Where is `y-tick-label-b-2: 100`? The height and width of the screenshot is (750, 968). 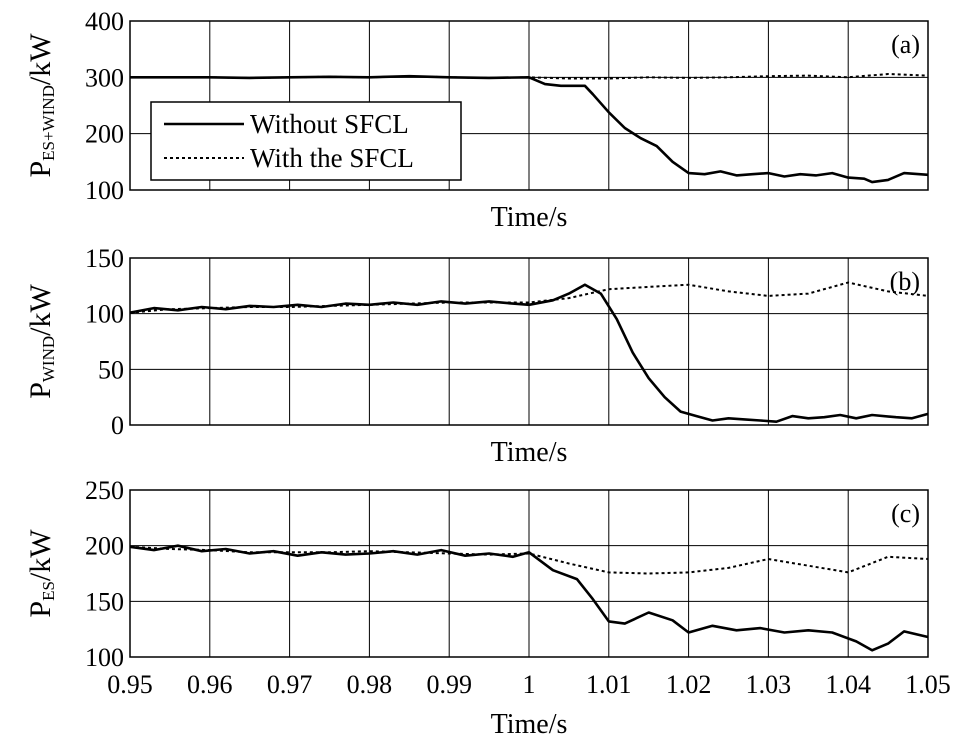 y-tick-label-b-2: 100 is located at coordinates (104, 314).